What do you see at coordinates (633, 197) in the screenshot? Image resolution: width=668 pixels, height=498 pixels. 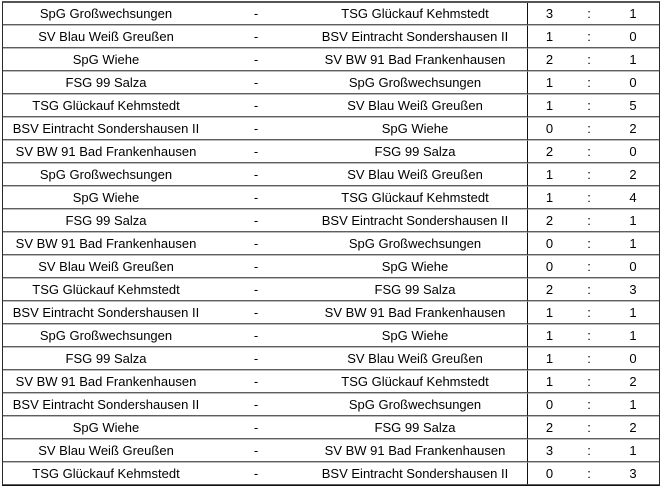 I see `away-score-cell: 4` at bounding box center [633, 197].